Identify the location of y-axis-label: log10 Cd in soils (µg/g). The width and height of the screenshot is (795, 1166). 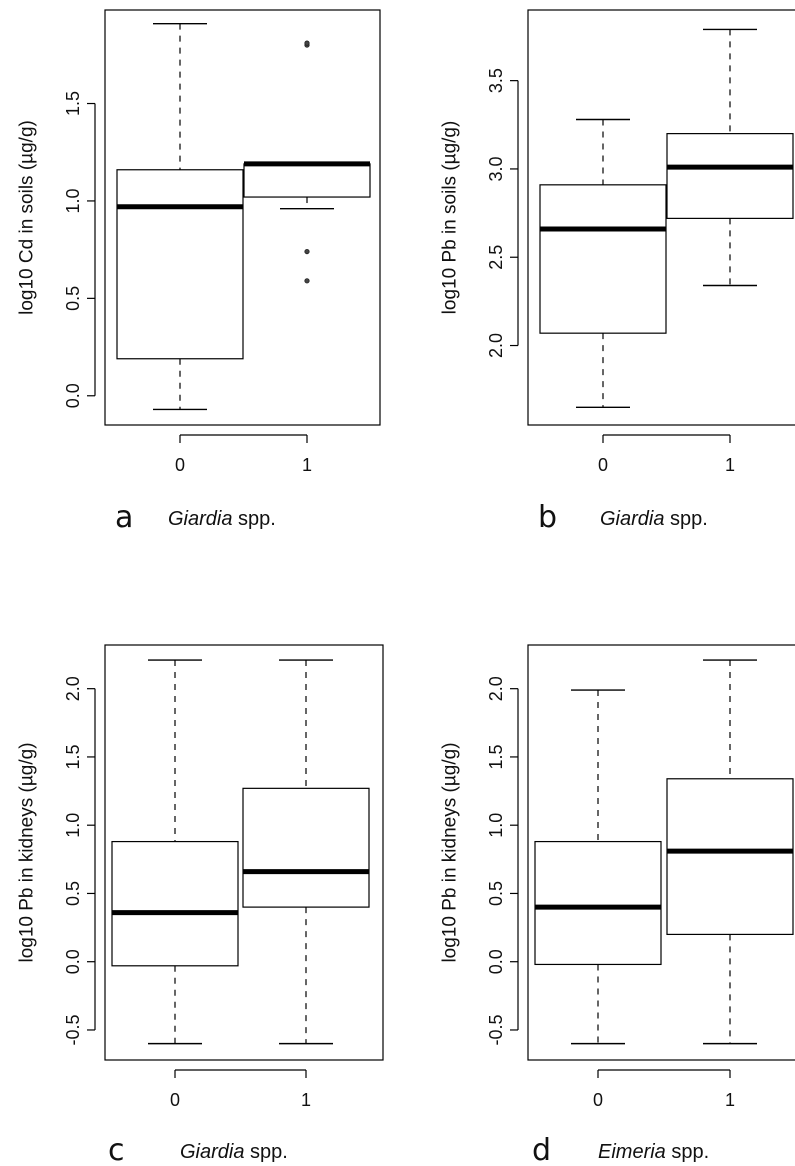
(27, 217).